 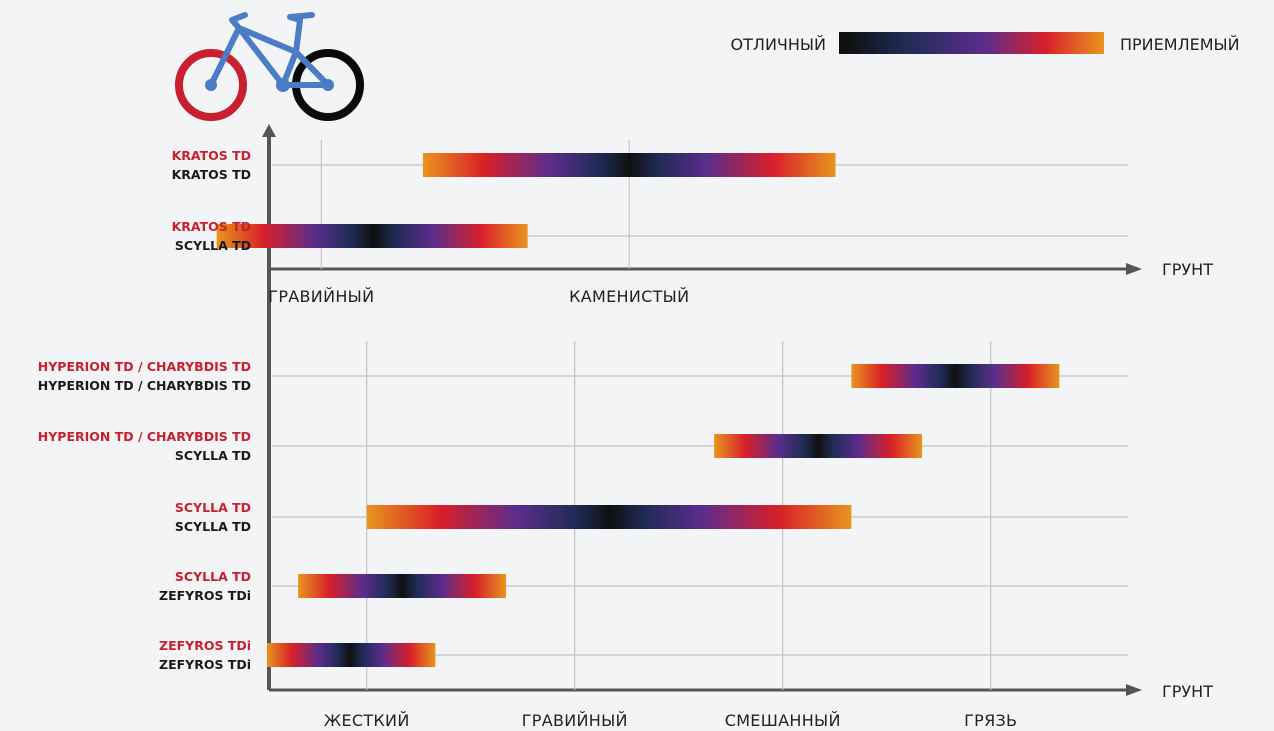 What do you see at coordinates (144, 385) in the screenshot?
I see `rear-tyre-label: HYPERION TD / CHARYBDIS TD` at bounding box center [144, 385].